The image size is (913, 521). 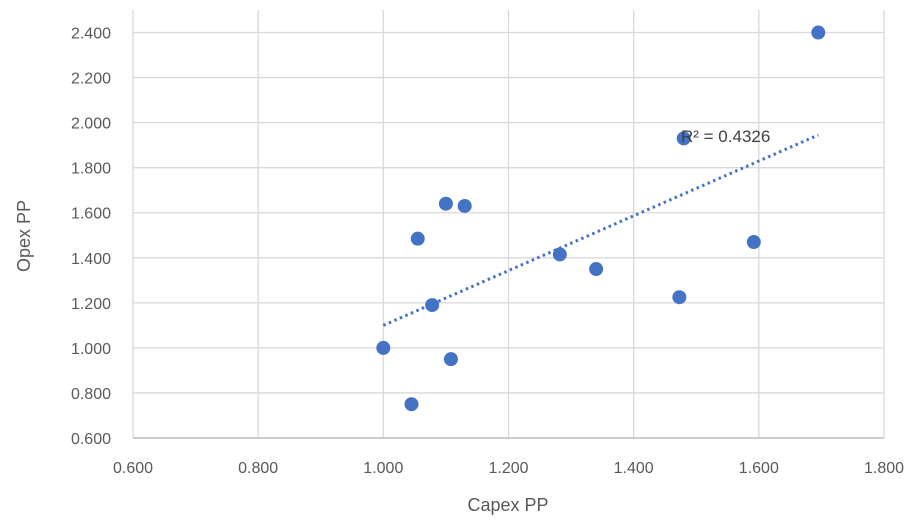 What do you see at coordinates (91, 259) in the screenshot?
I see `y-tick-label: 1.400` at bounding box center [91, 259].